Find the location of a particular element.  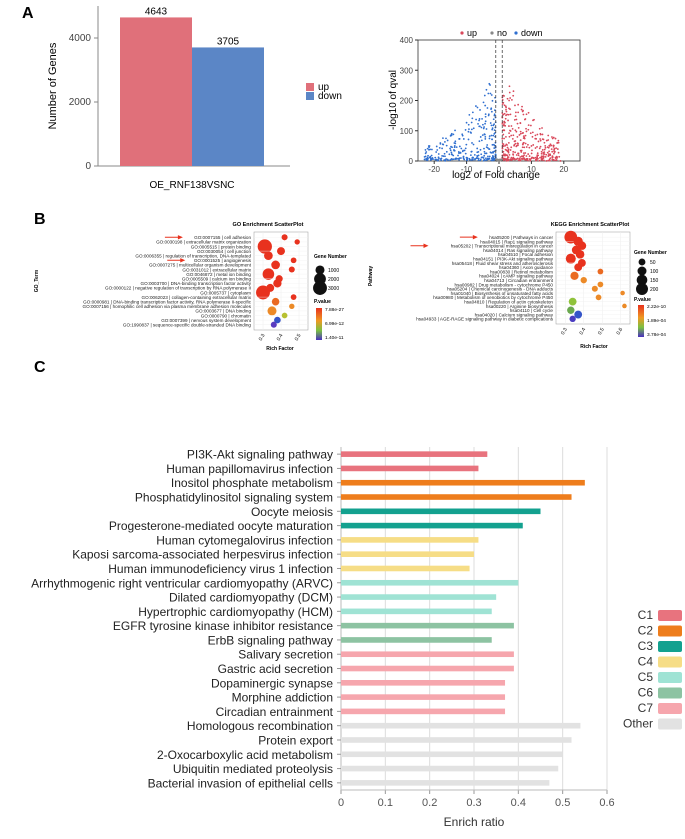

kegg-content-point is located at coordinates (572, 319).